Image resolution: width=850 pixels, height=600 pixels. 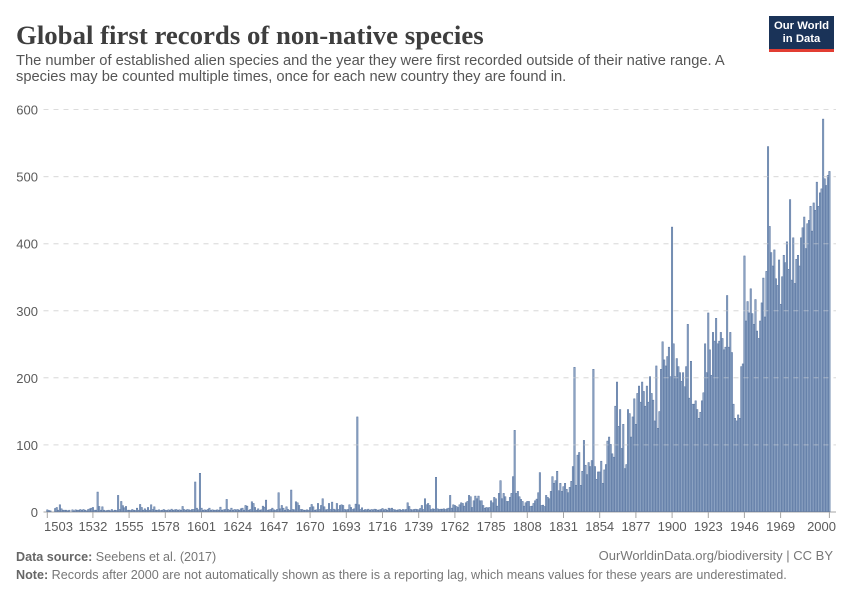 I want to click on svg-text: 1808, so click(x=527, y=526).